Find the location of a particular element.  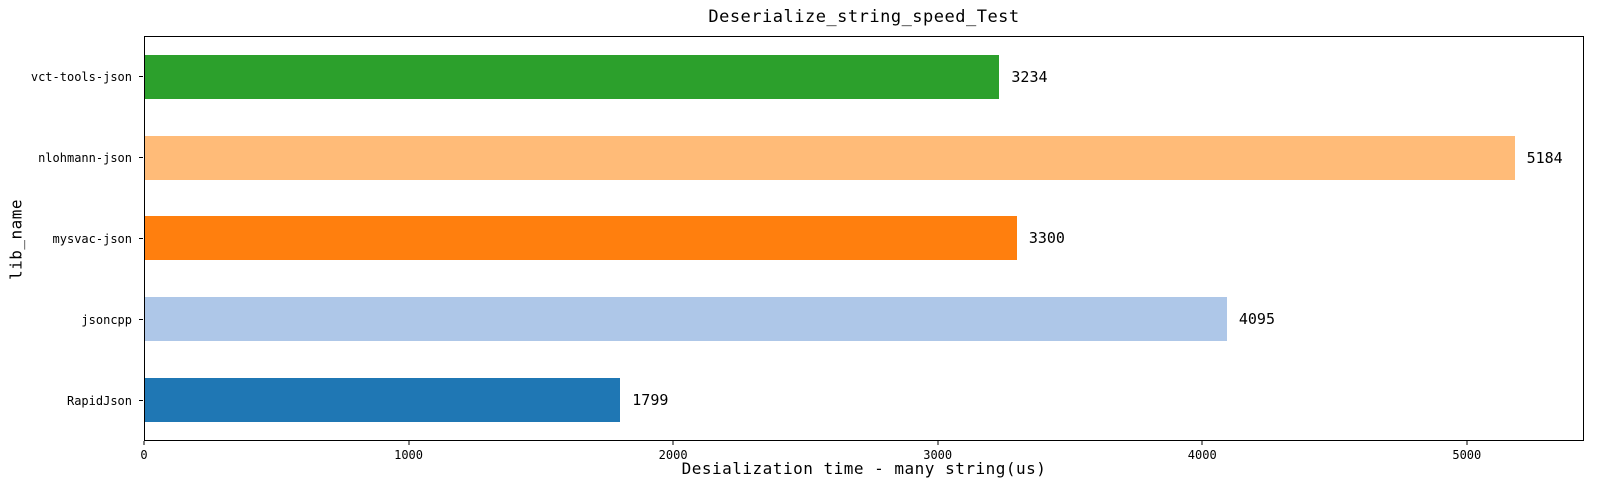

x-tick-label: 3000 is located at coordinates (938, 455).